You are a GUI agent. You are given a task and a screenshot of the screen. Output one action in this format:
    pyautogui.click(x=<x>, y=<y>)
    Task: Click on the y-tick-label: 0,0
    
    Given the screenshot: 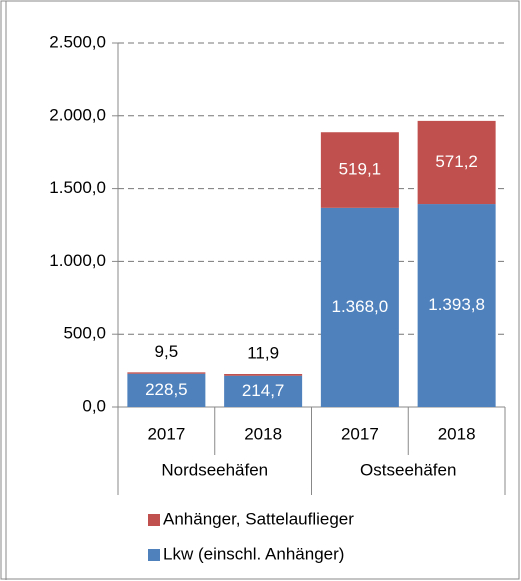 What is the action you would take?
    pyautogui.click(x=94, y=405)
    